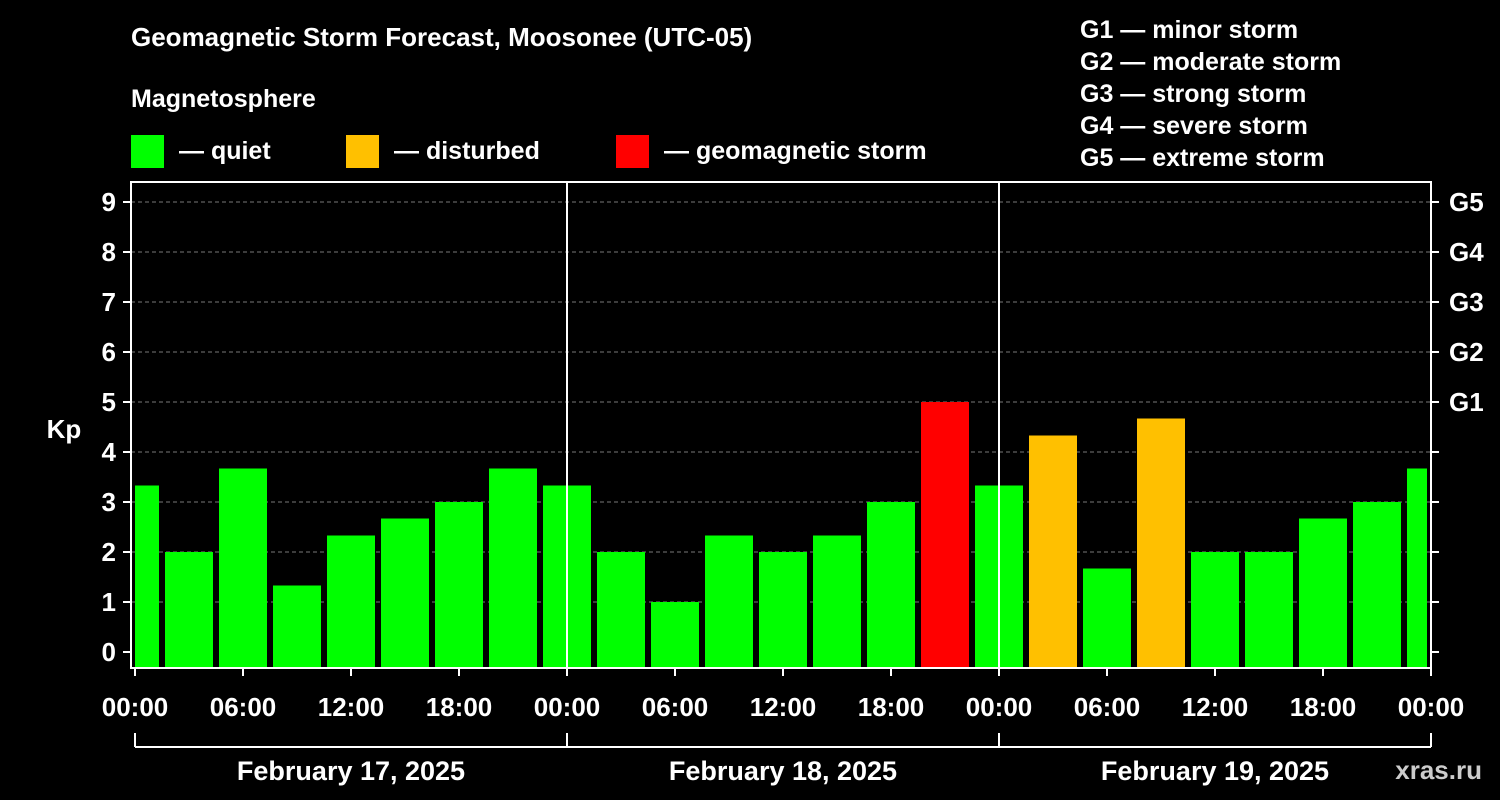 The width and height of the screenshot is (1500, 800). What do you see at coordinates (1466, 302) in the screenshot?
I see `storm-level-label: G3` at bounding box center [1466, 302].